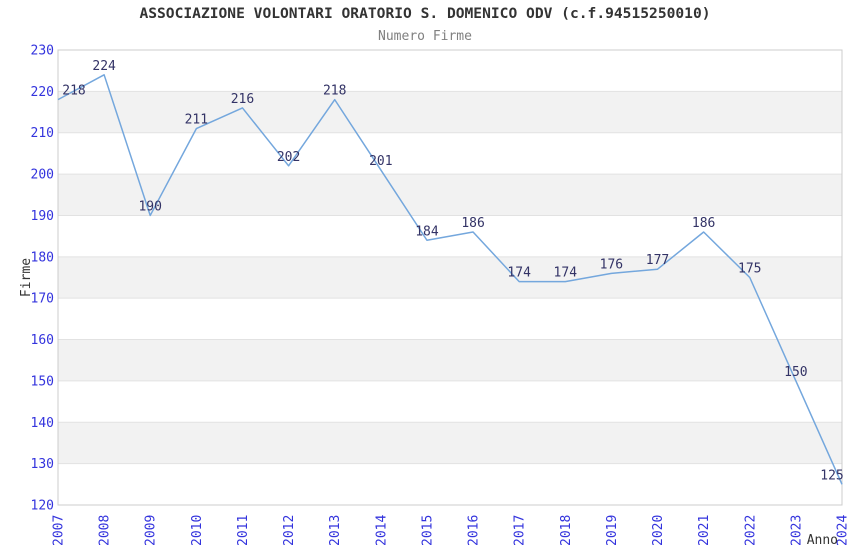 This screenshot has height=550, width=850. Describe the element at coordinates (243, 530) in the screenshot. I see `x-tick-label: 2011` at that location.